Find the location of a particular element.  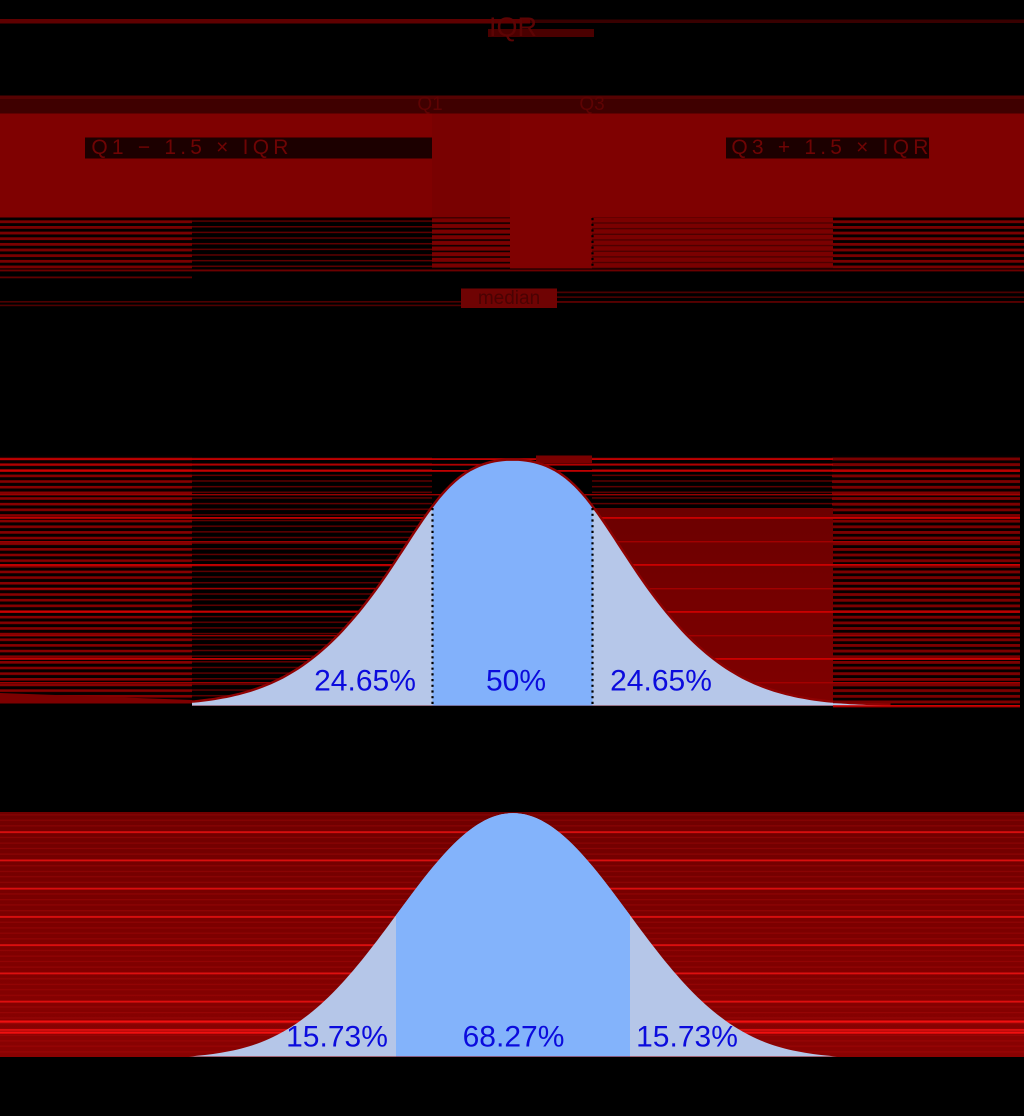

svg-text: 50% is located at coordinates (516, 681).